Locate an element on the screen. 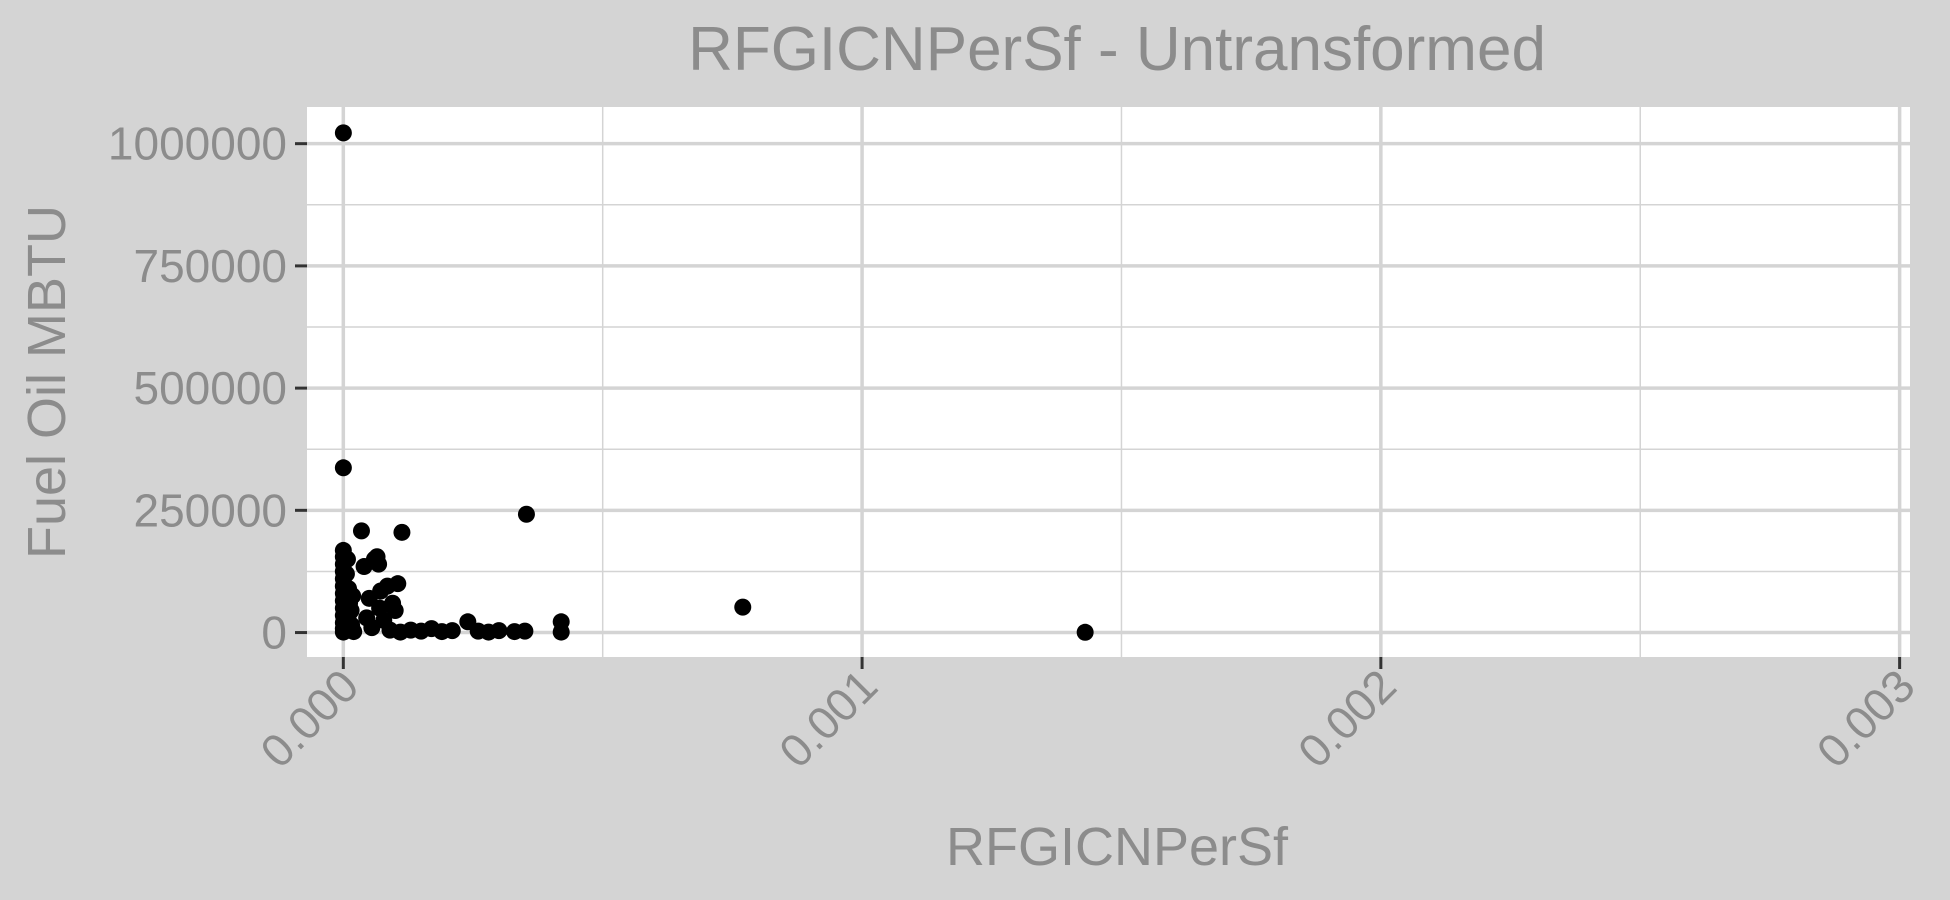 The height and width of the screenshot is (900, 1950). chart-title: RFGICNPerSf - Untransformed is located at coordinates (1117, 49).